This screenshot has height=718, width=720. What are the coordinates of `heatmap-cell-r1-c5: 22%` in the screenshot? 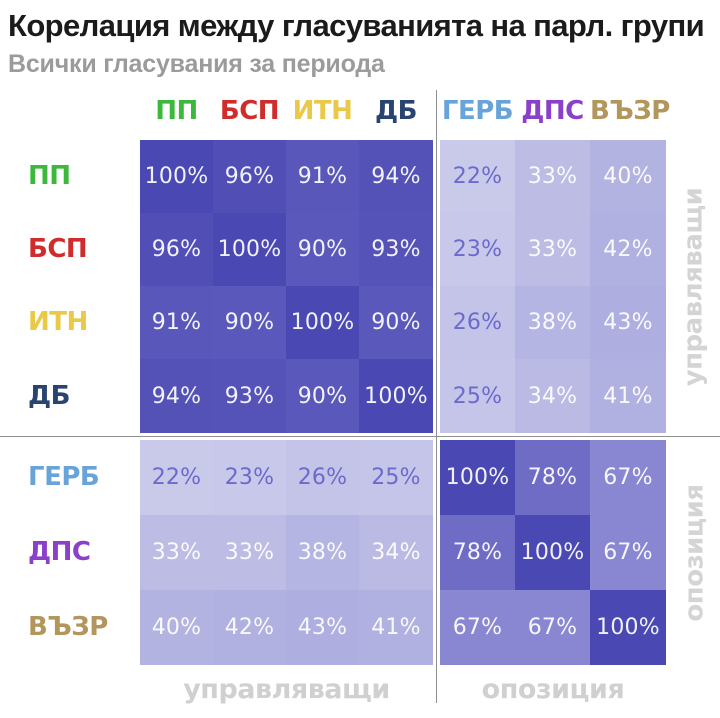 It's located at (477, 176).